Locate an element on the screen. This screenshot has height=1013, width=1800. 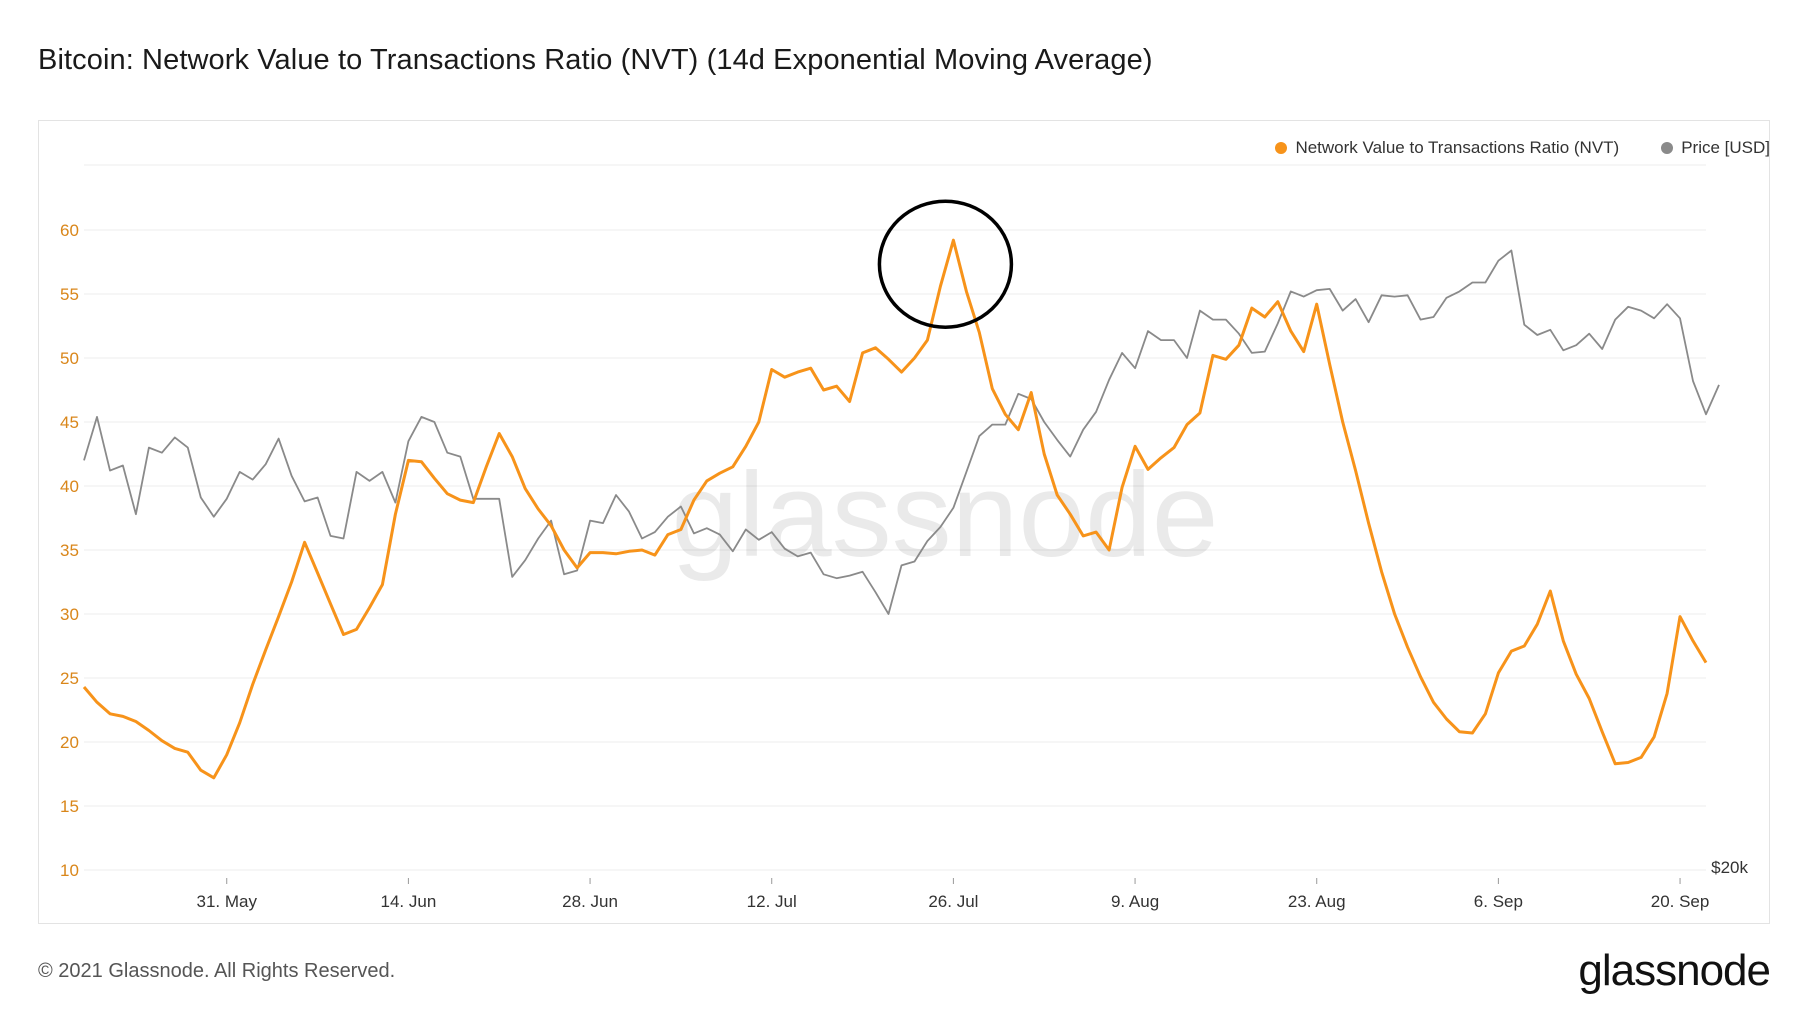
x-tick-label: 31. May is located at coordinates (226, 901).